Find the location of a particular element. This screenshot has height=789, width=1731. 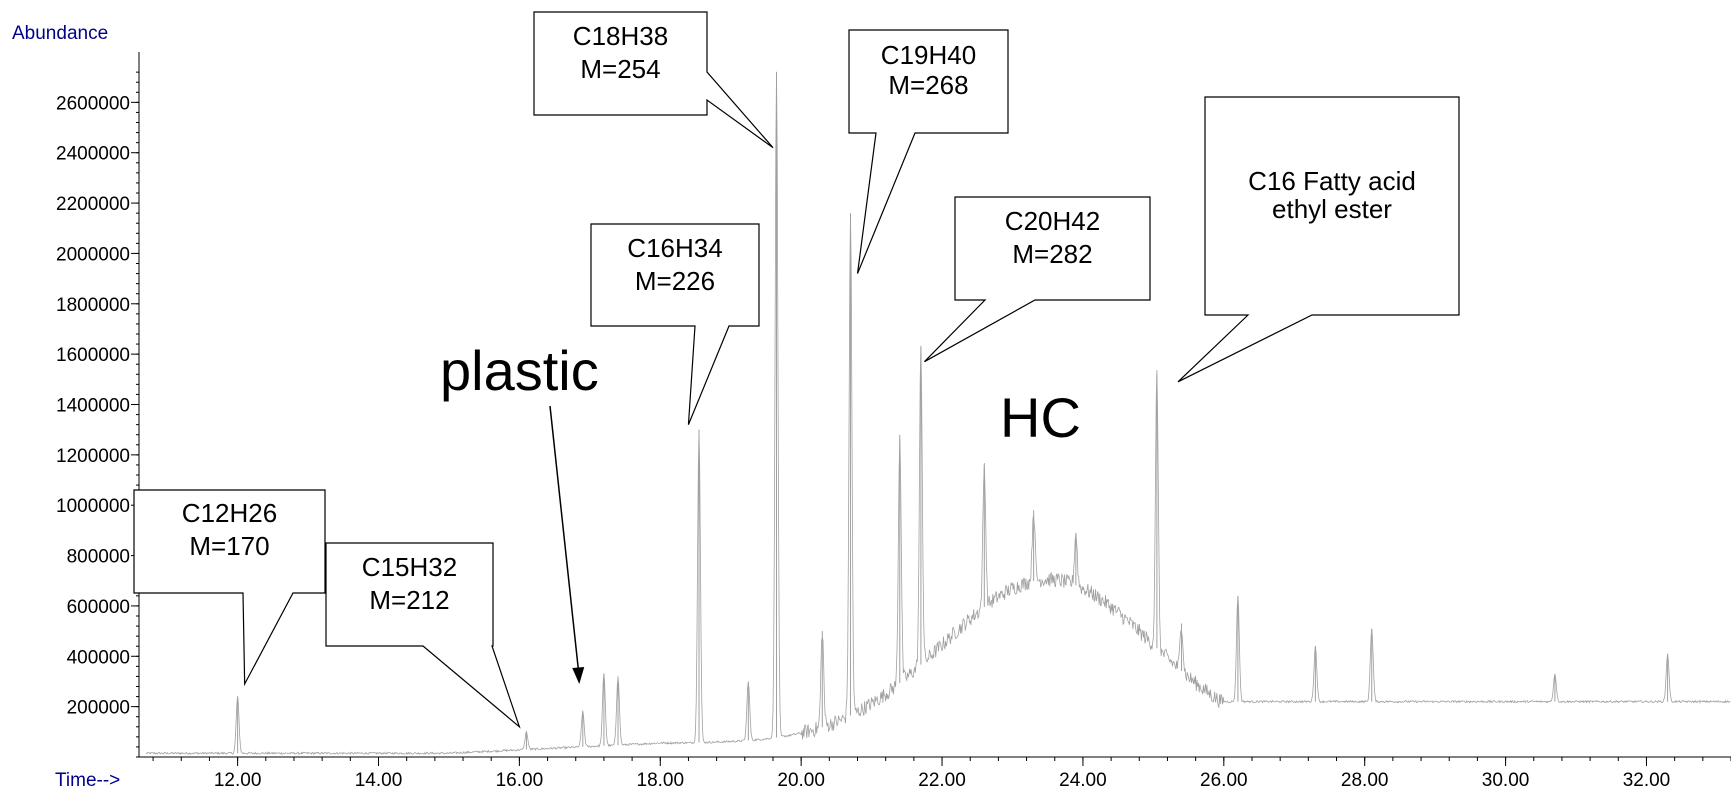

x-tick-label: 26.00 is located at coordinates (1224, 779).